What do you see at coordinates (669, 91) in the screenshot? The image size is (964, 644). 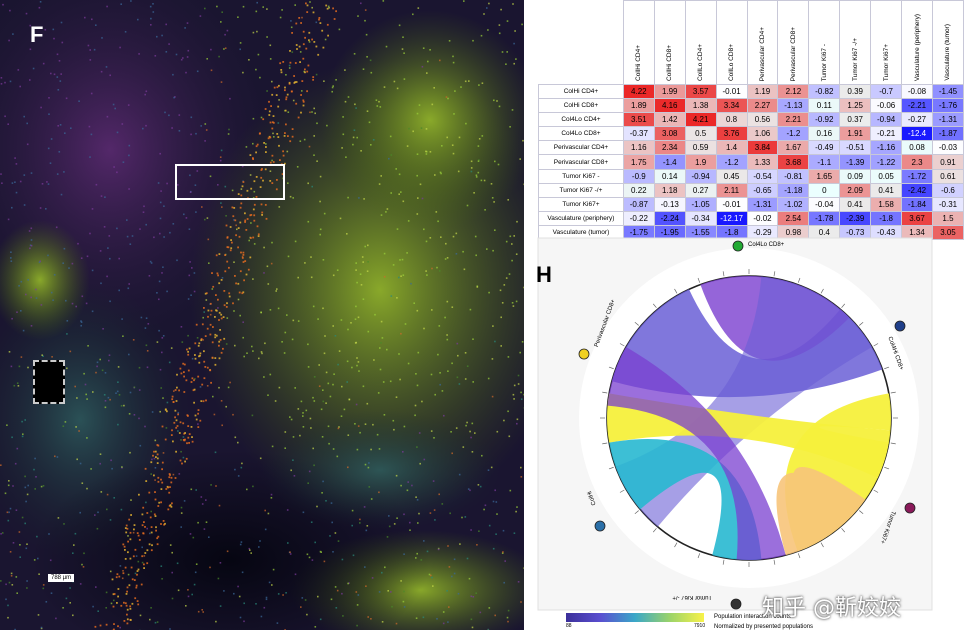 I see `heatmap-cell: 1.99` at bounding box center [669, 91].